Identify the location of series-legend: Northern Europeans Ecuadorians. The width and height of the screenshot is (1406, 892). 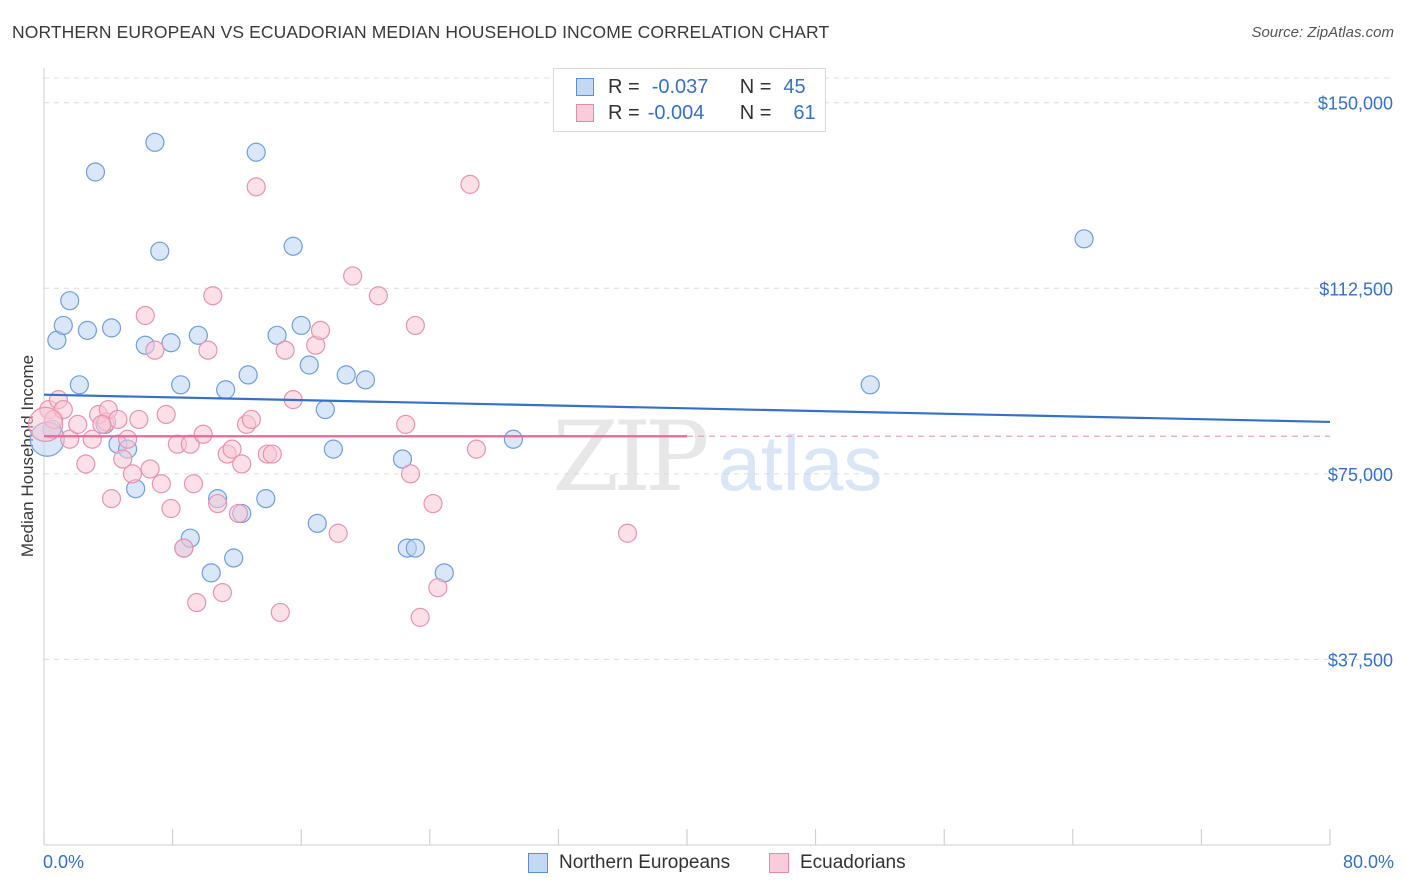
(703, 865).